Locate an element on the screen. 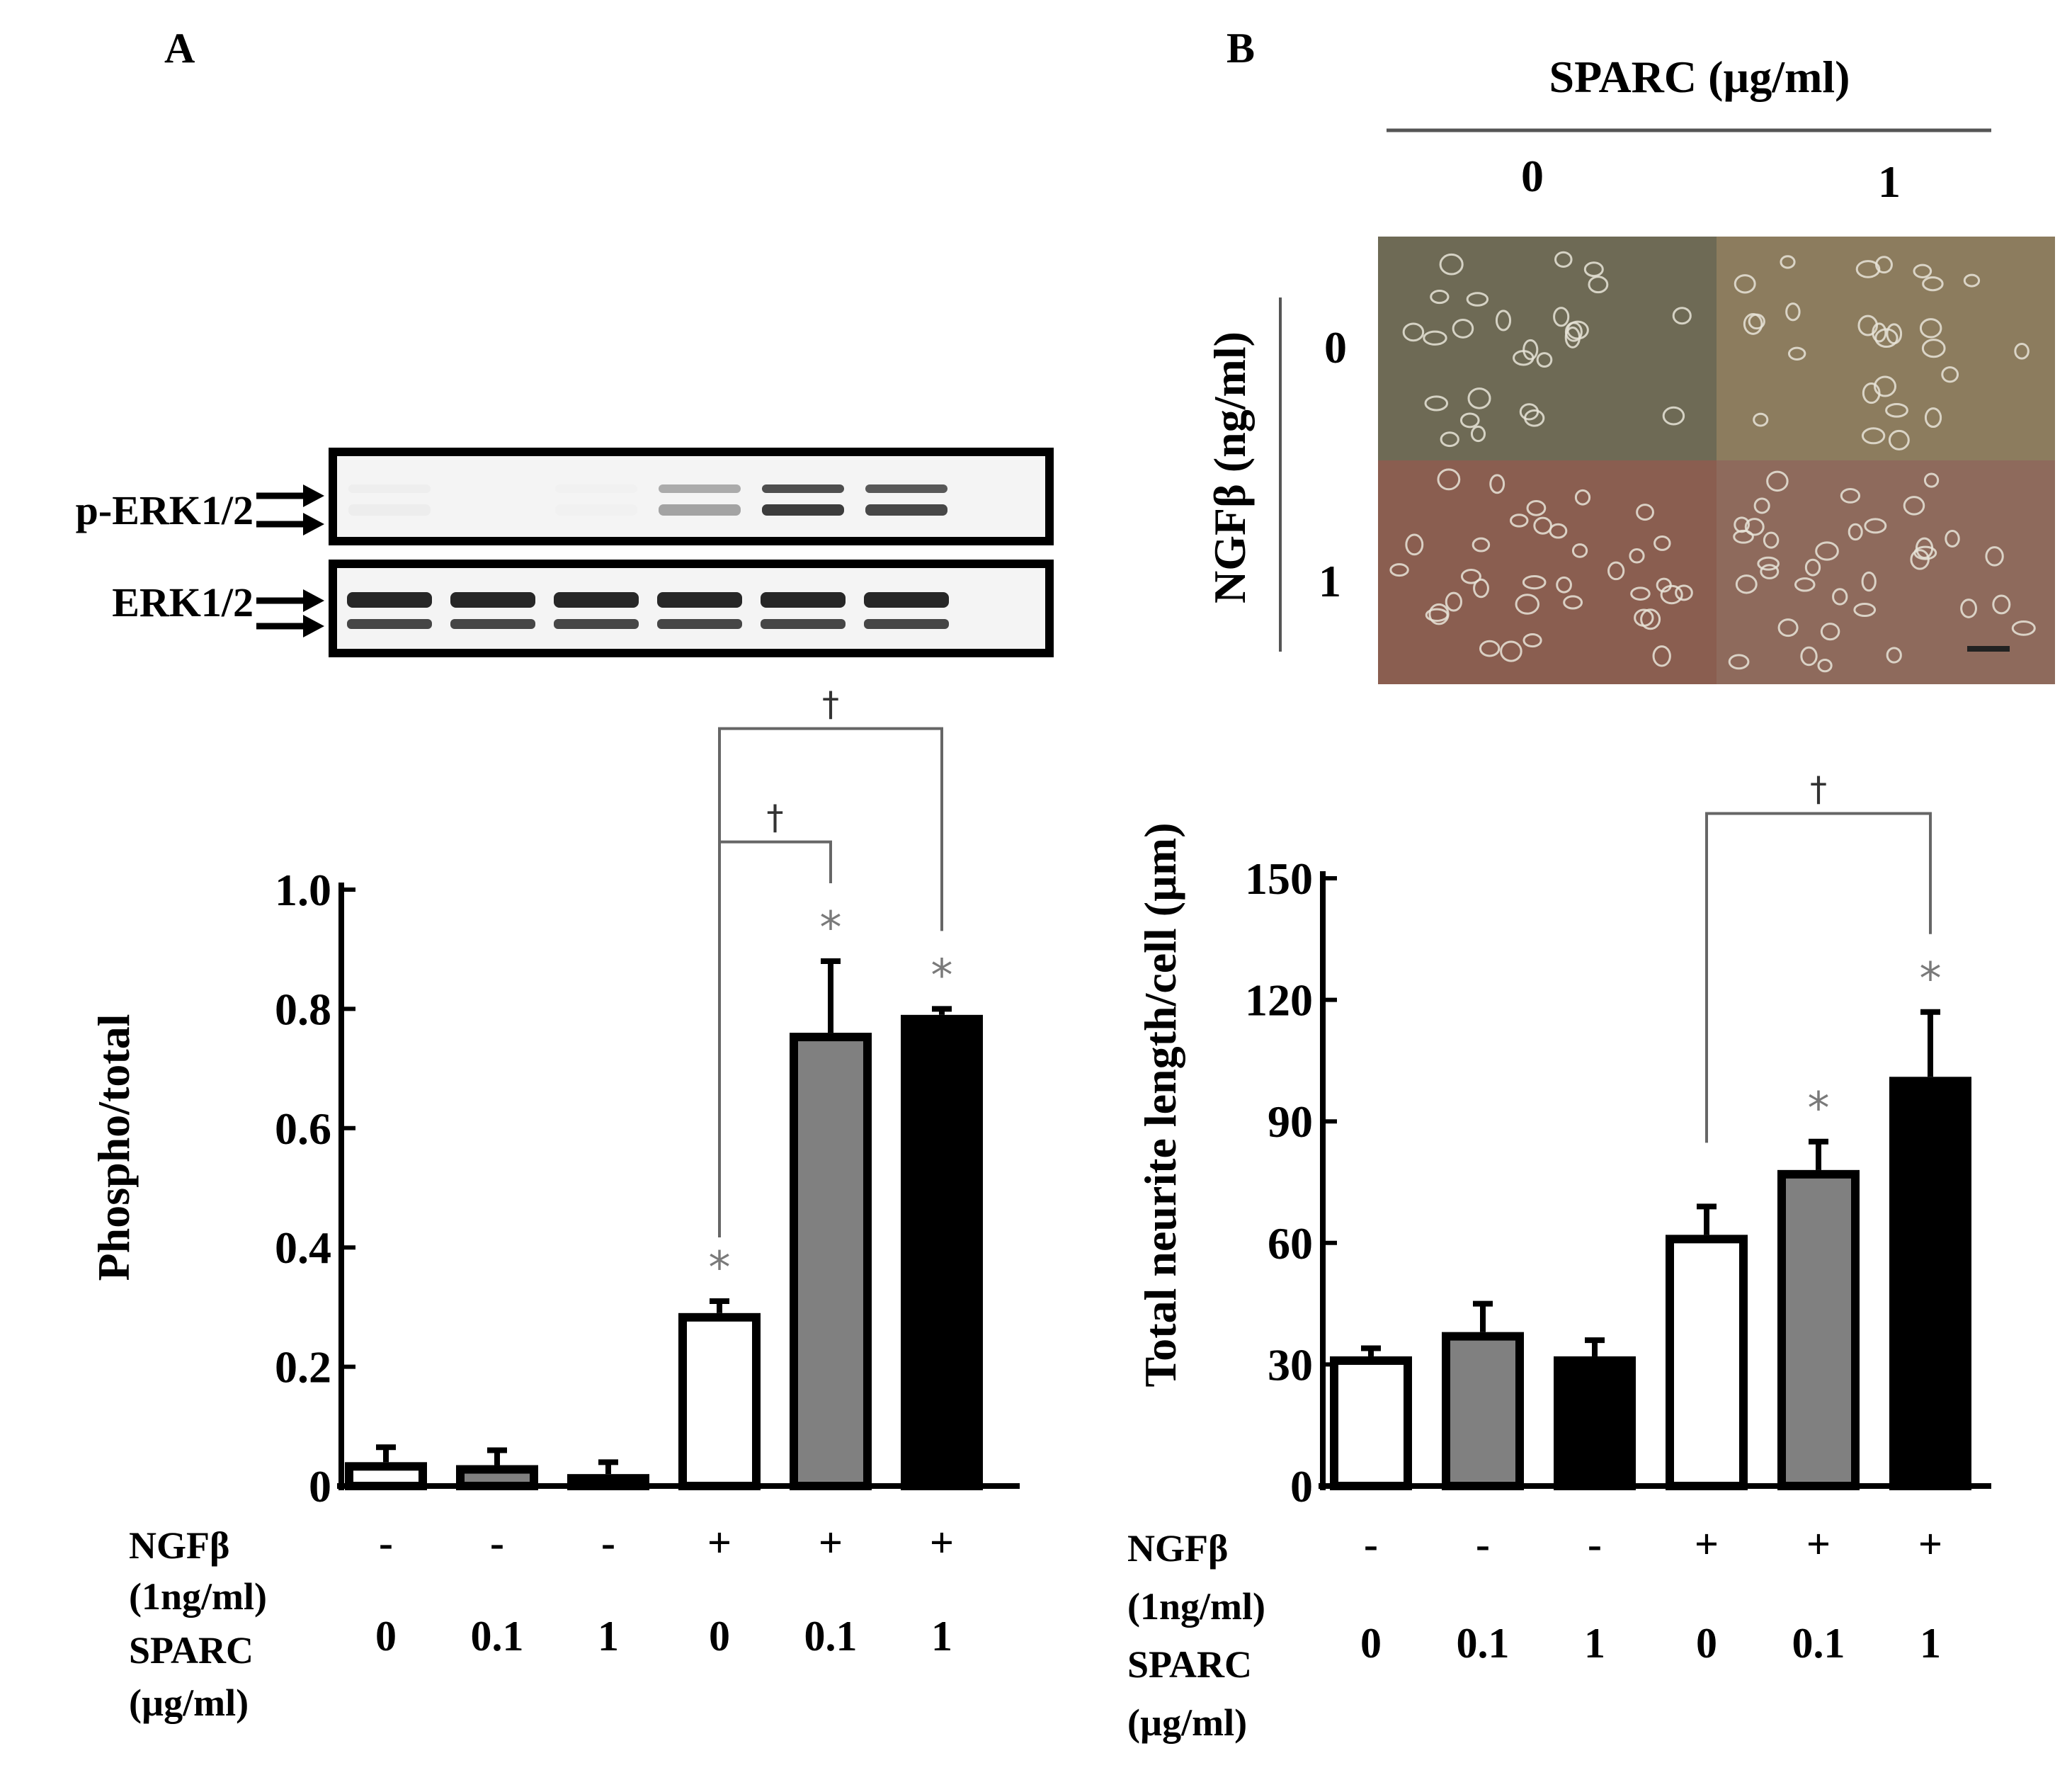 This screenshot has width=2072, height=1775. condition-values-a: - - - + + +0 0.1 1 0 0.1 1 is located at coordinates (664, 1589).